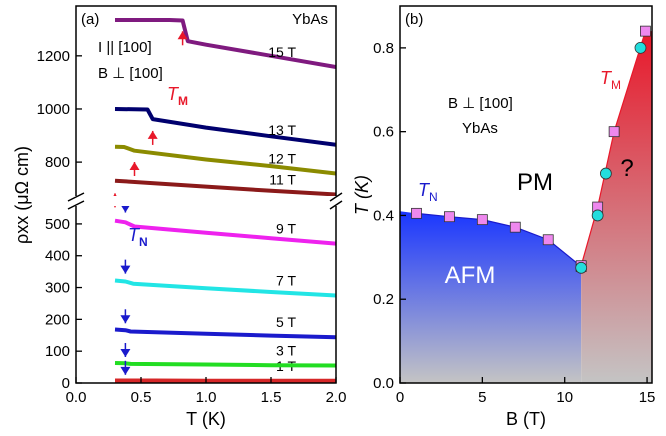  I want to click on panel-b-material: YbAs, so click(480, 128).